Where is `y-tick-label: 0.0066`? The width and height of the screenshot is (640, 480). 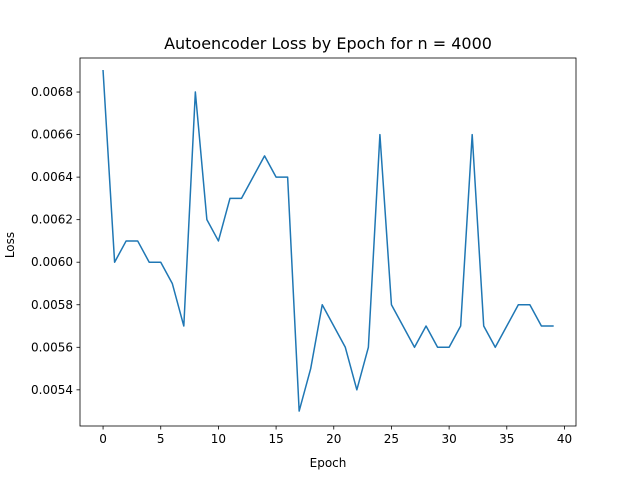 y-tick-label: 0.0066 is located at coordinates (52, 135).